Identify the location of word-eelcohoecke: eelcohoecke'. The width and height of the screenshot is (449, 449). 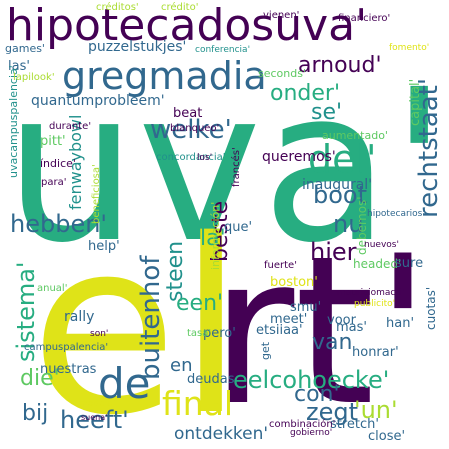
(311, 380).